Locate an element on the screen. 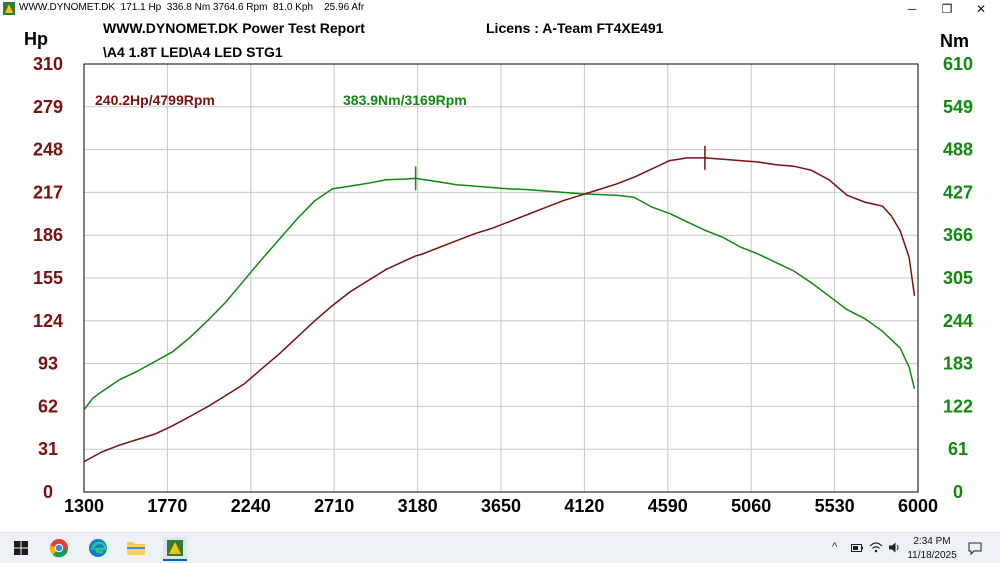 Image resolution: width=1000 pixels, height=563 pixels. close-icon: ✕ is located at coordinates (981, 9).